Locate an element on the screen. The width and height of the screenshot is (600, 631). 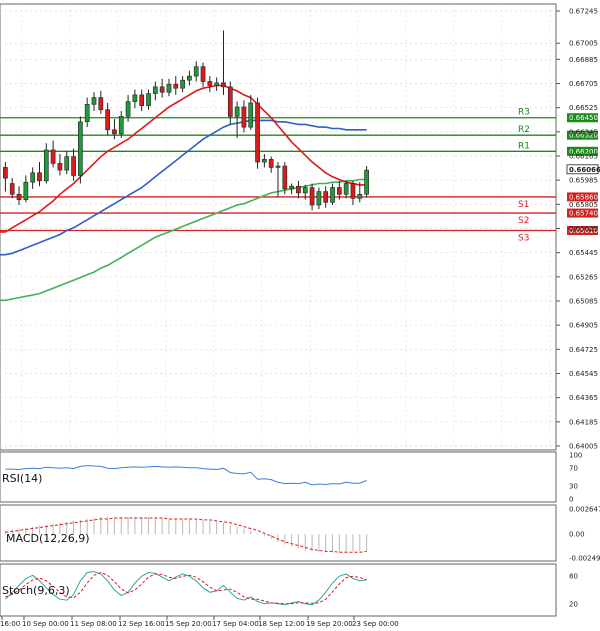
macd-signal-line is located at coordinates (186, 535).